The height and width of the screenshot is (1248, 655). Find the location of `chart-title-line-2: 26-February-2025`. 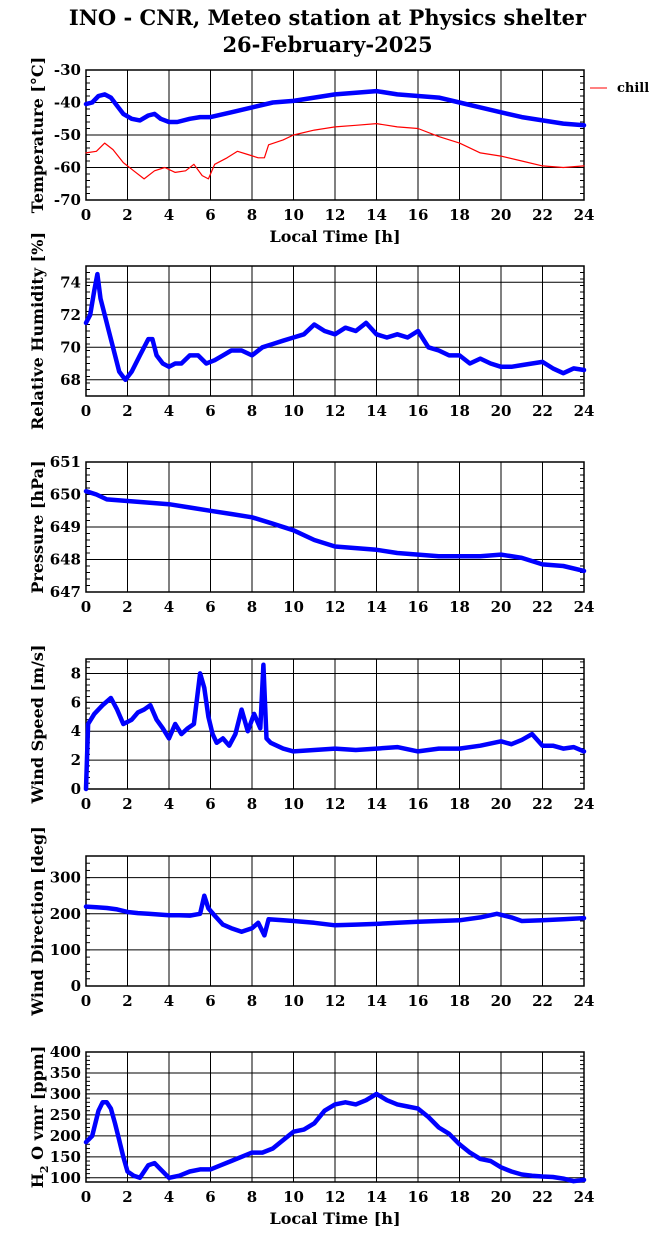

chart-title-line-2: 26-February-2025 is located at coordinates (327, 44).